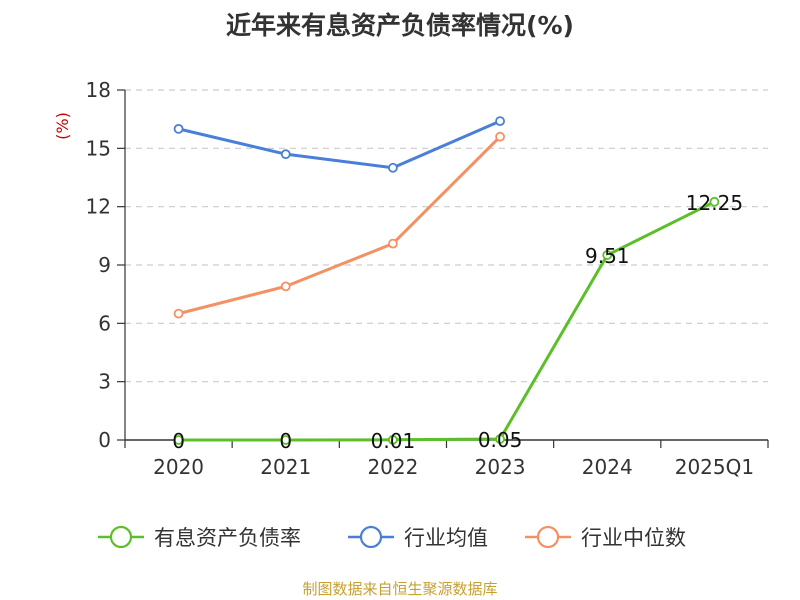 This screenshot has height=600, width=800. I want to click on legend-item-0: 有息资产负债率, so click(199, 537).